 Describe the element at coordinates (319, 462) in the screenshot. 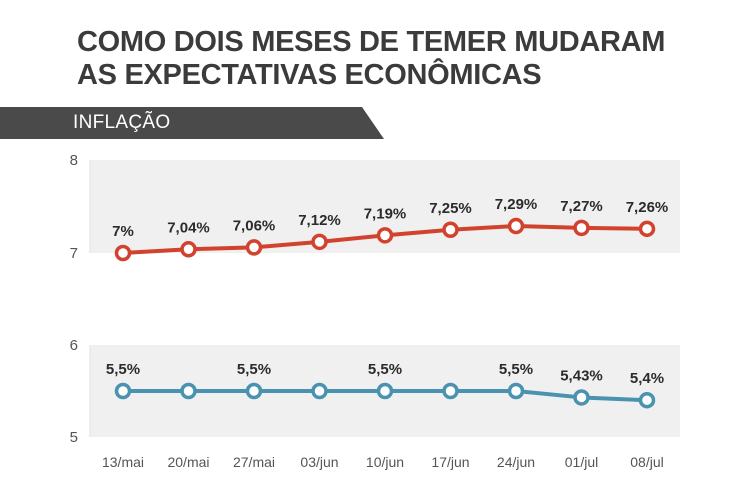

I see `x-tick-label: 03/jun` at that location.